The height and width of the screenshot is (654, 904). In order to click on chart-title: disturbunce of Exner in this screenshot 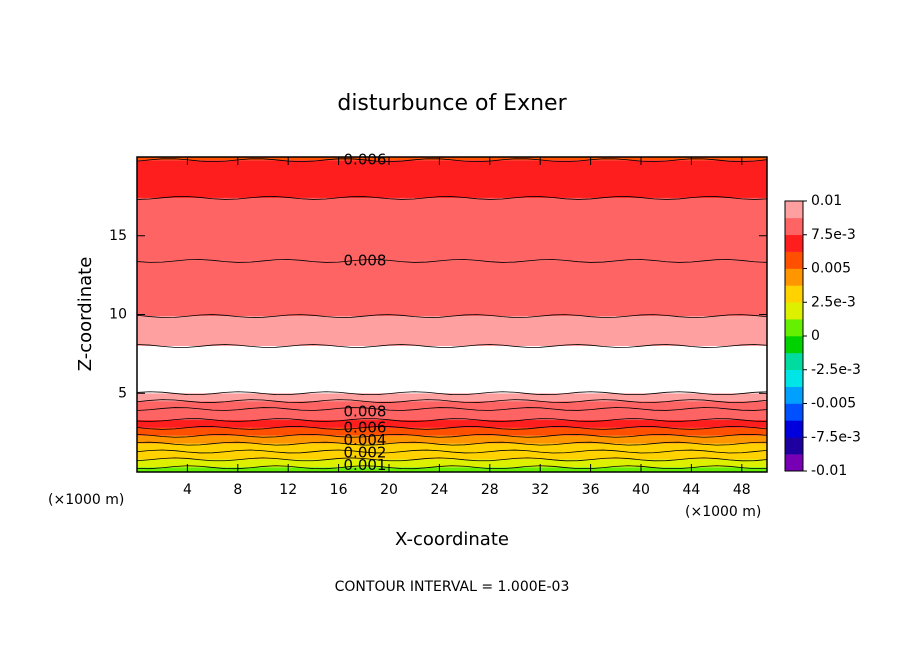, I will do `click(452, 103)`.